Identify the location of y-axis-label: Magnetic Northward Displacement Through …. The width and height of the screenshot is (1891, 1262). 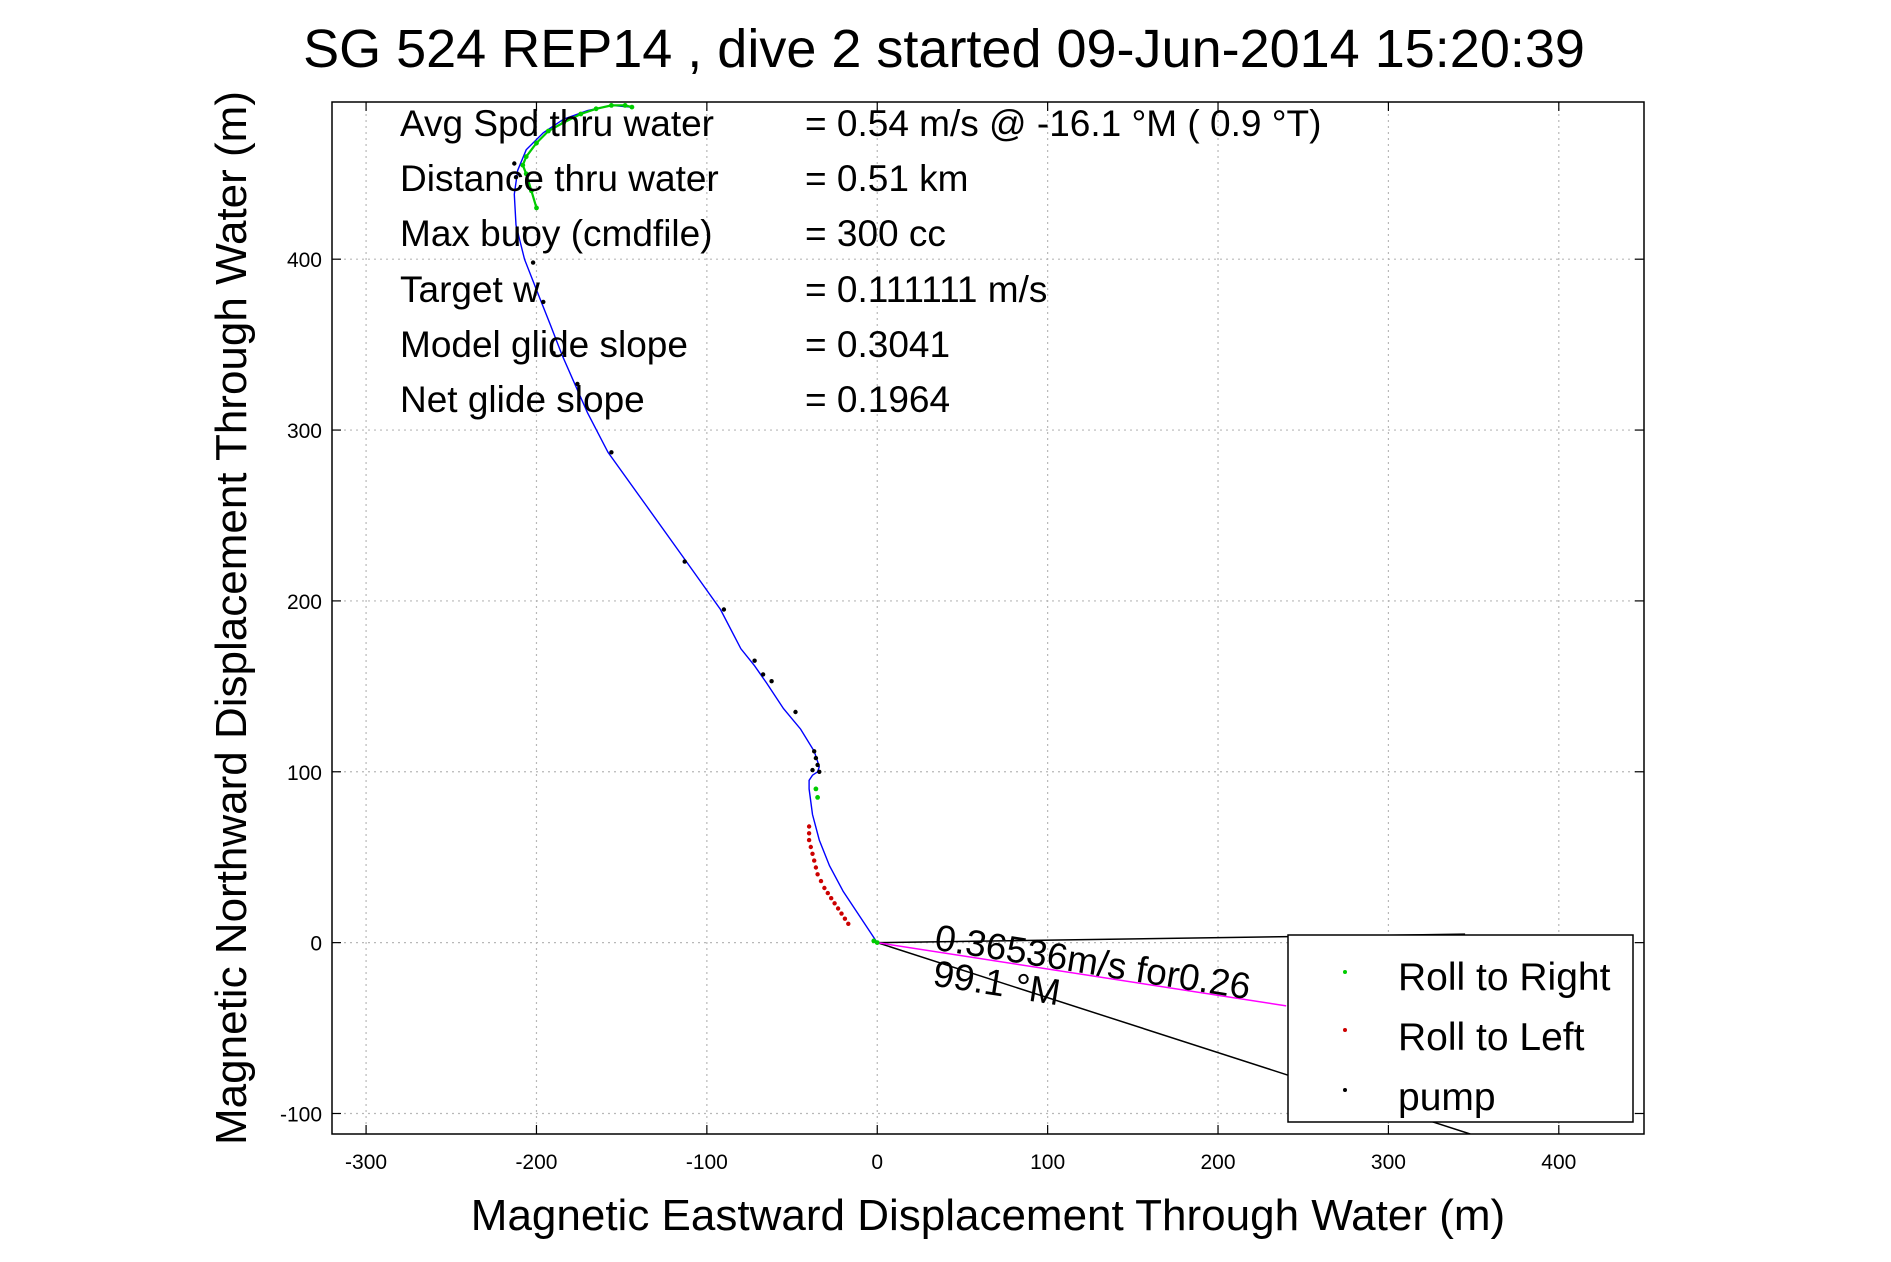
(231, 618).